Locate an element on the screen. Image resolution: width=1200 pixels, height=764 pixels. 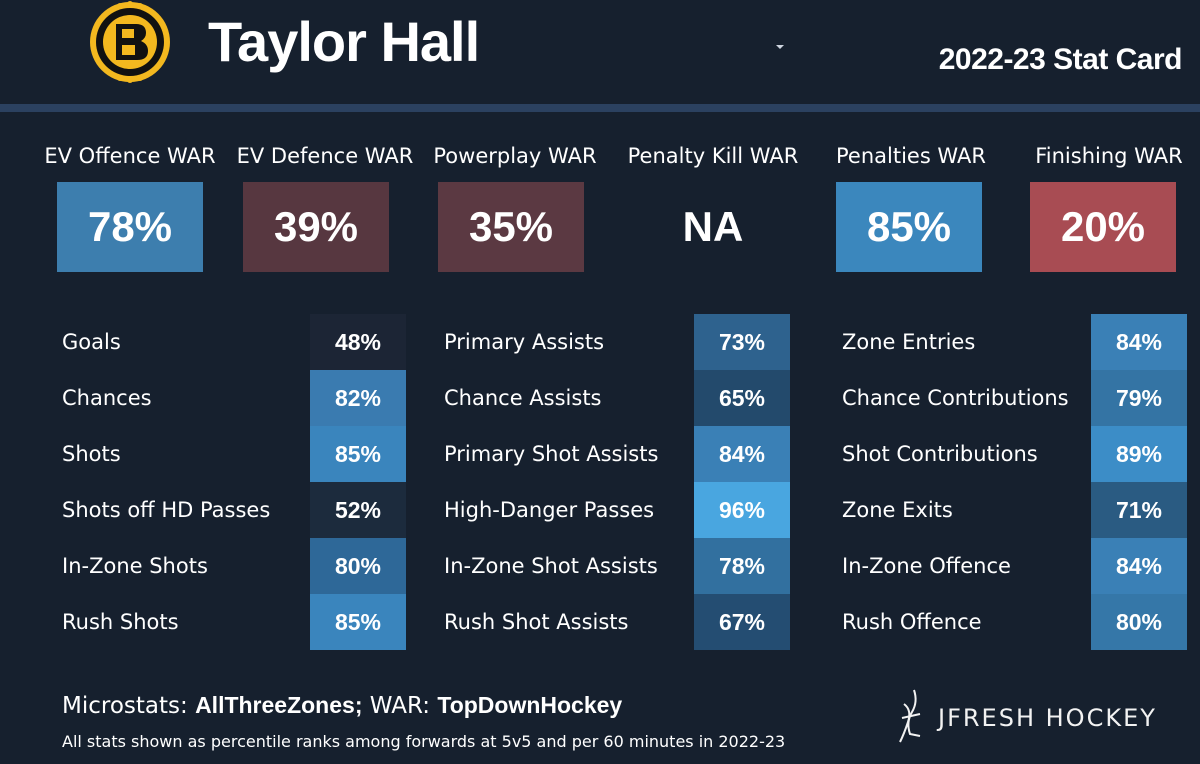
war-title: Powerplay WAR is located at coordinates (515, 156).